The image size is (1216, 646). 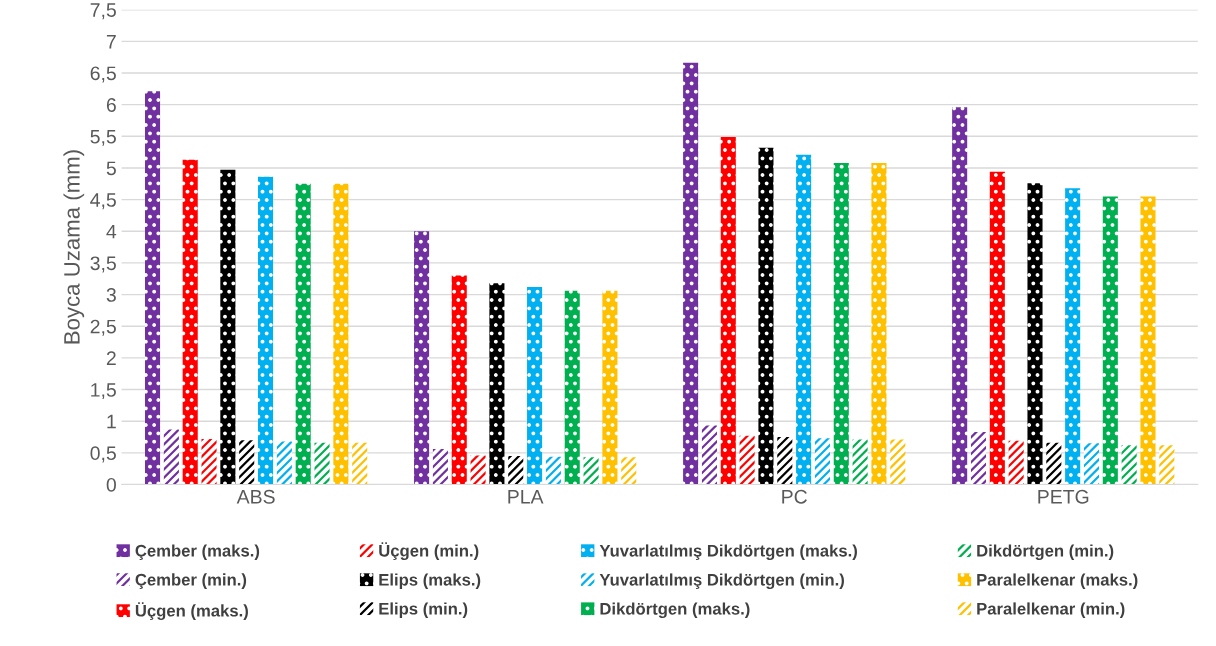 I want to click on legend-label: Paralelkenar (maks.), so click(x=1057, y=581).